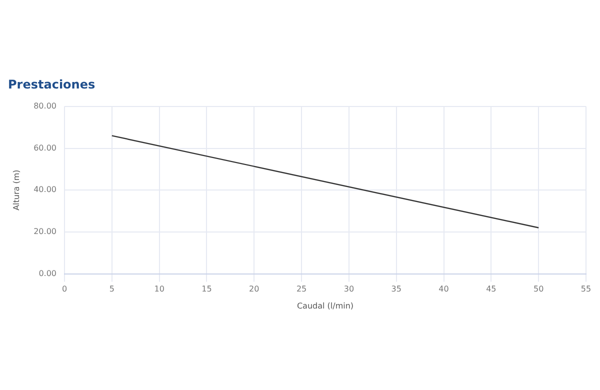 The height and width of the screenshot is (390, 600). I want to click on x-axis-title: Caudal (l/min), so click(325, 305).